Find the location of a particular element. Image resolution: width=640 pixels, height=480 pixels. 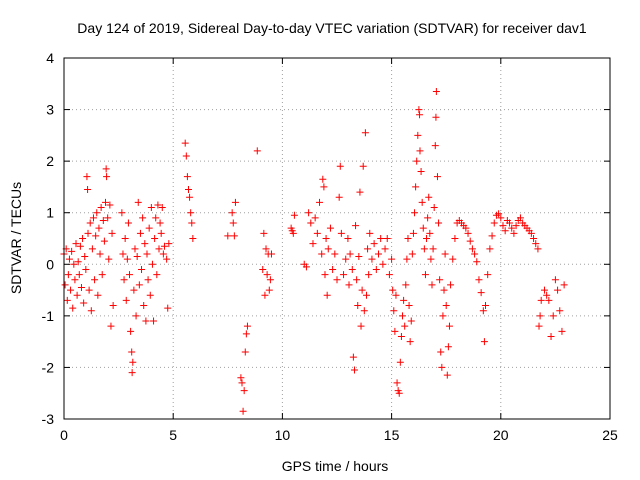

x-tick-label: 5 is located at coordinates (173, 435).